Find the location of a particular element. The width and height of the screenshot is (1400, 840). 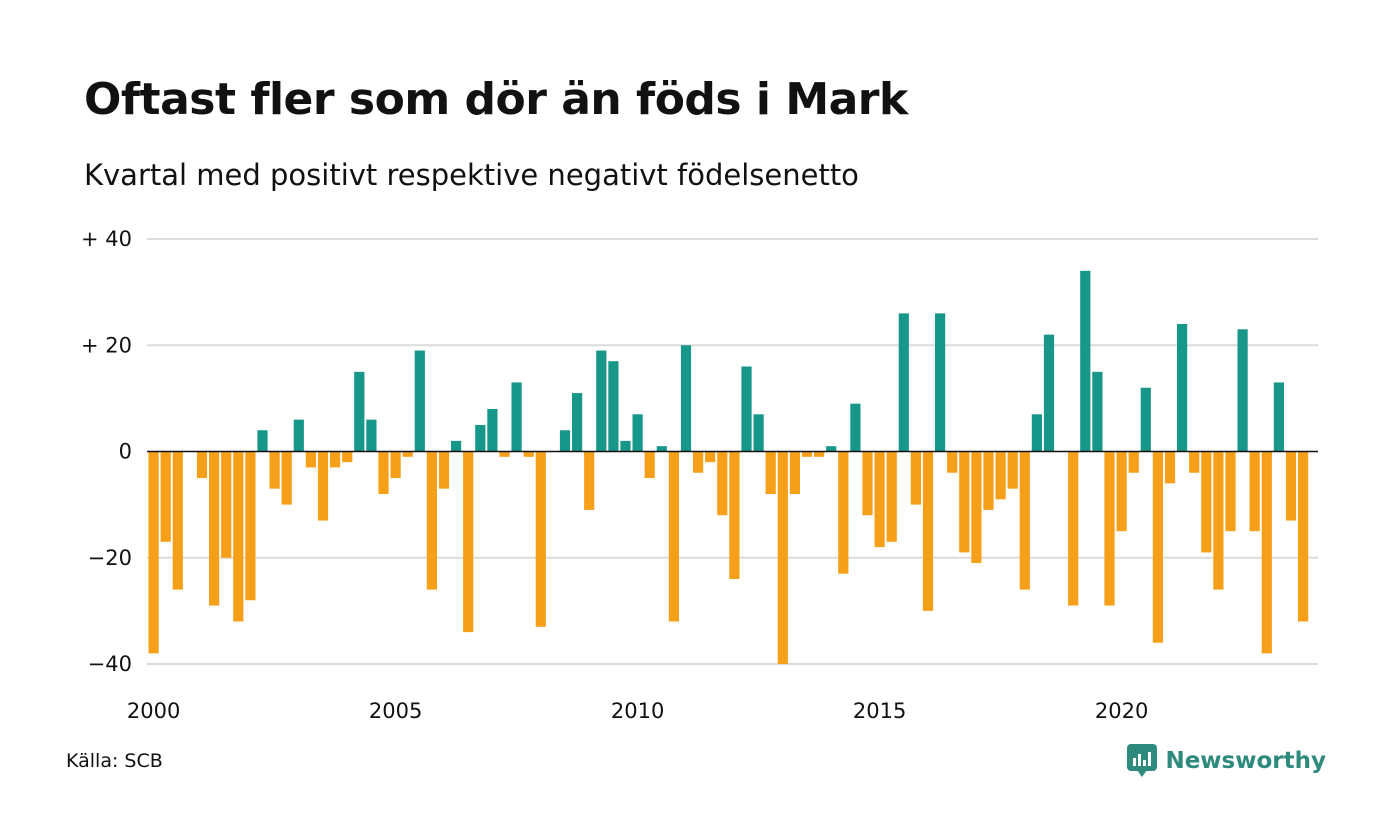

x-tick-label: 2010 is located at coordinates (637, 711).